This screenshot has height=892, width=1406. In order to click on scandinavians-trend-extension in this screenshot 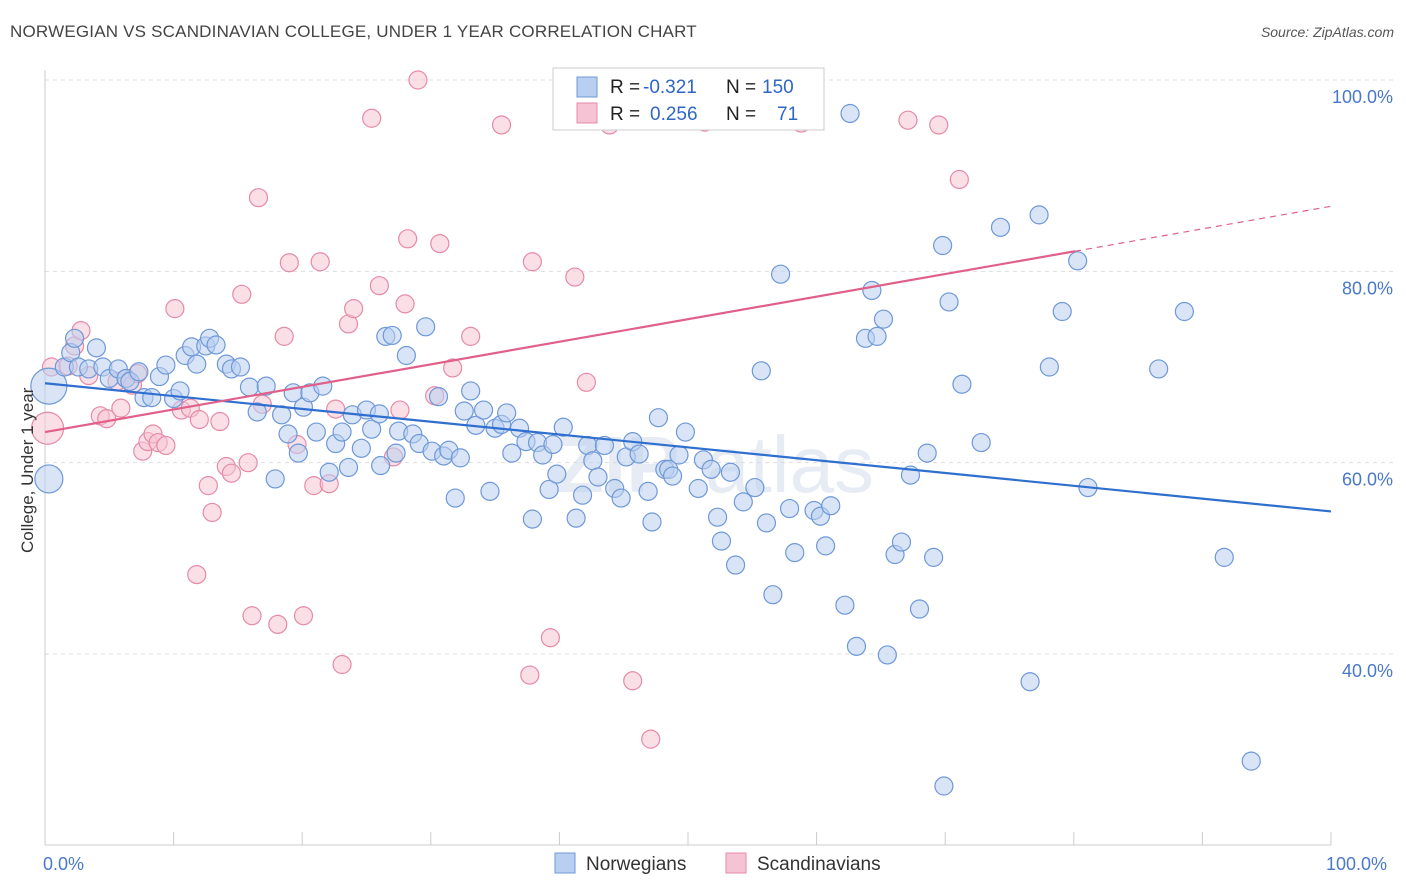, I will do `click(1203, 228)`.